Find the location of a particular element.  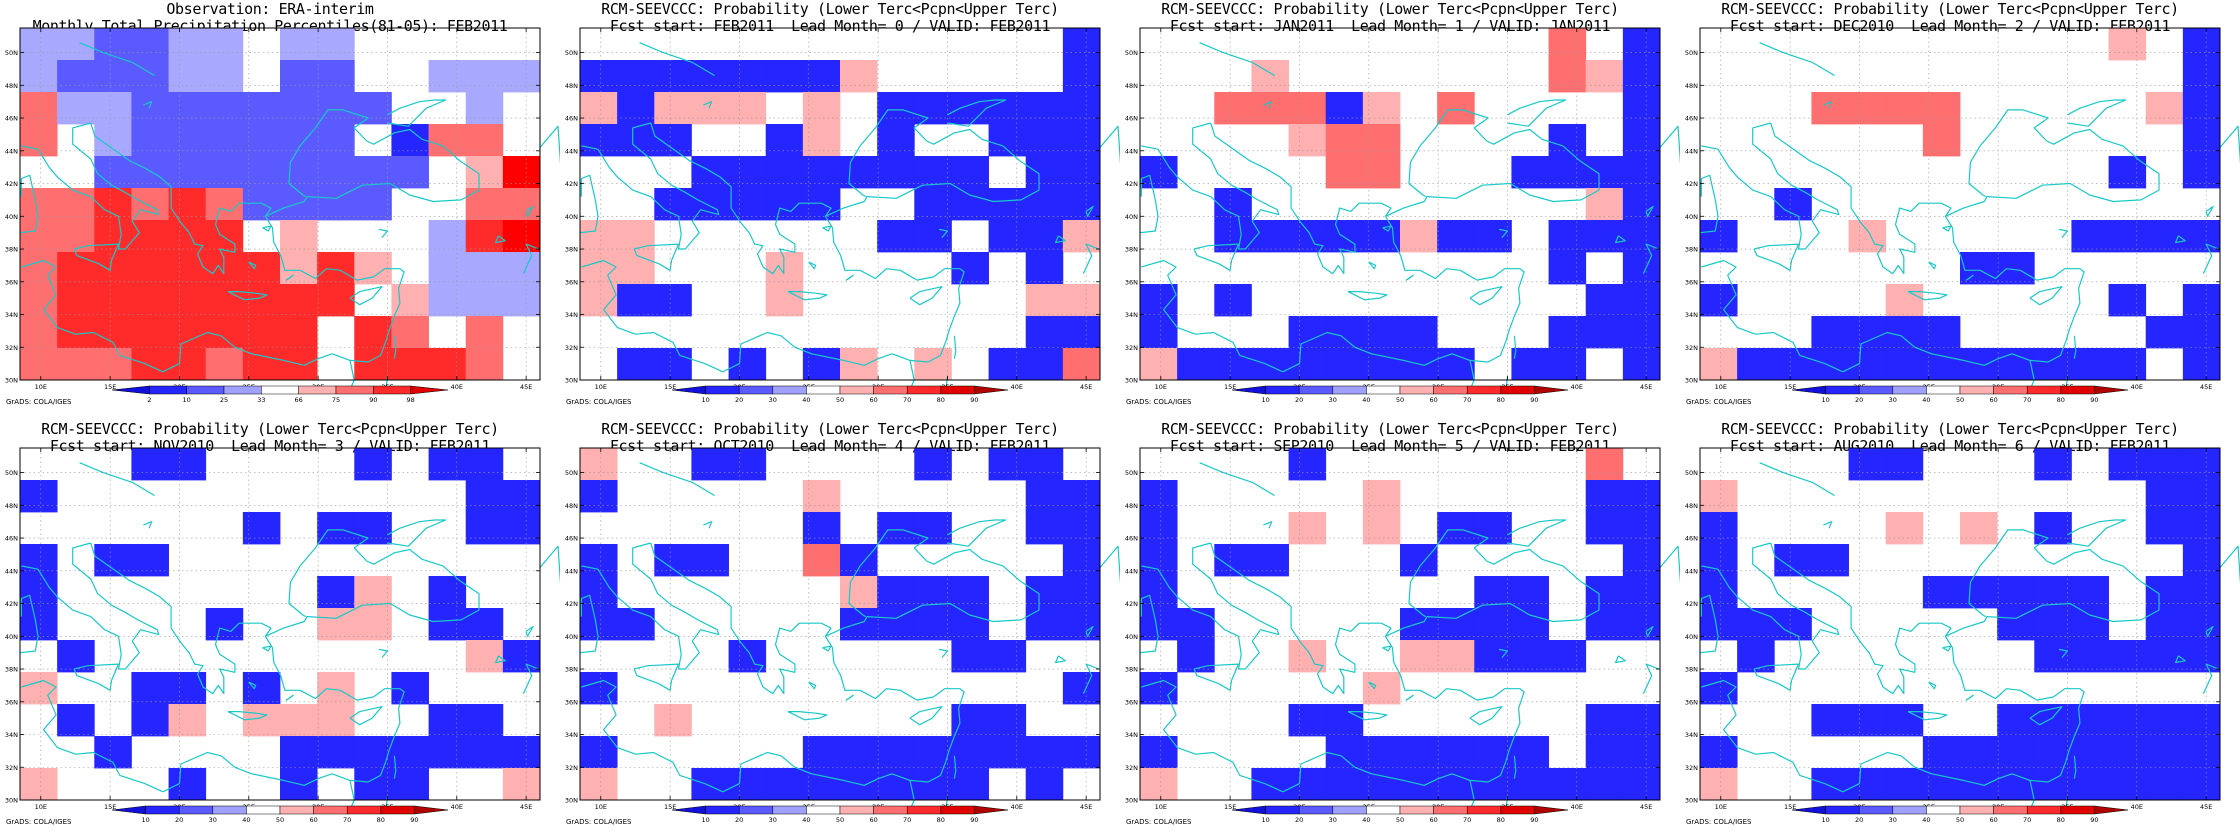

colorbar-label: 80 is located at coordinates (941, 820).